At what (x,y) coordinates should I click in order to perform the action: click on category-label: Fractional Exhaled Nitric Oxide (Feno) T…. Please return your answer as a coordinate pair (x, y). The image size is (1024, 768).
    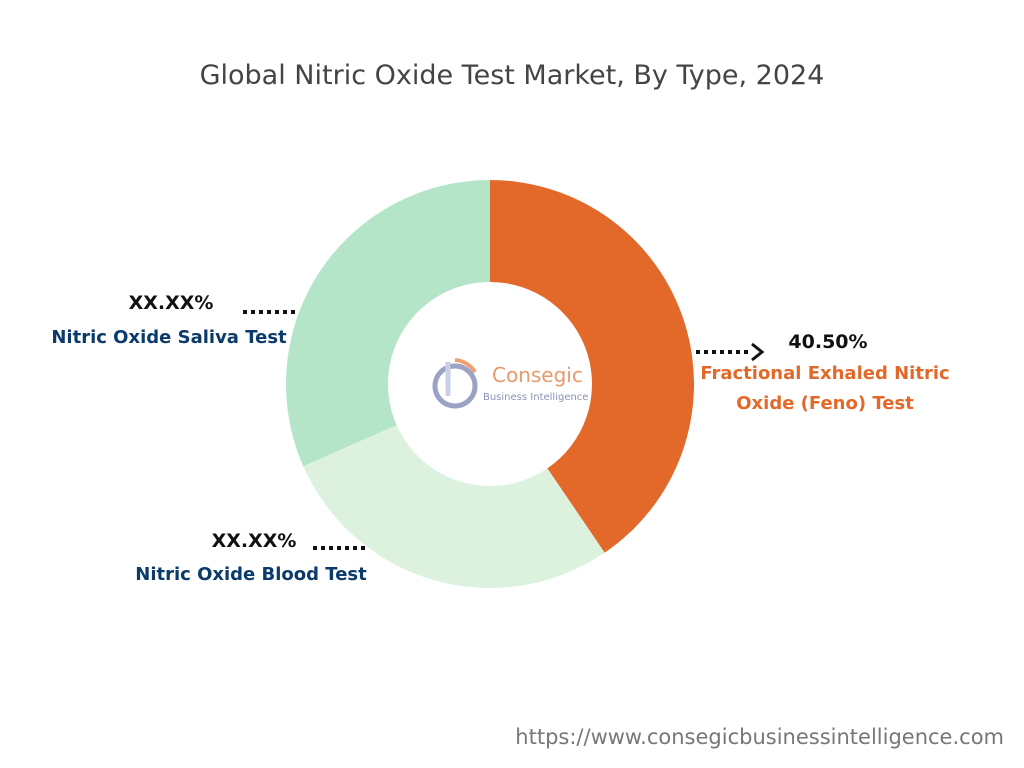
    Looking at the image, I should click on (825, 388).